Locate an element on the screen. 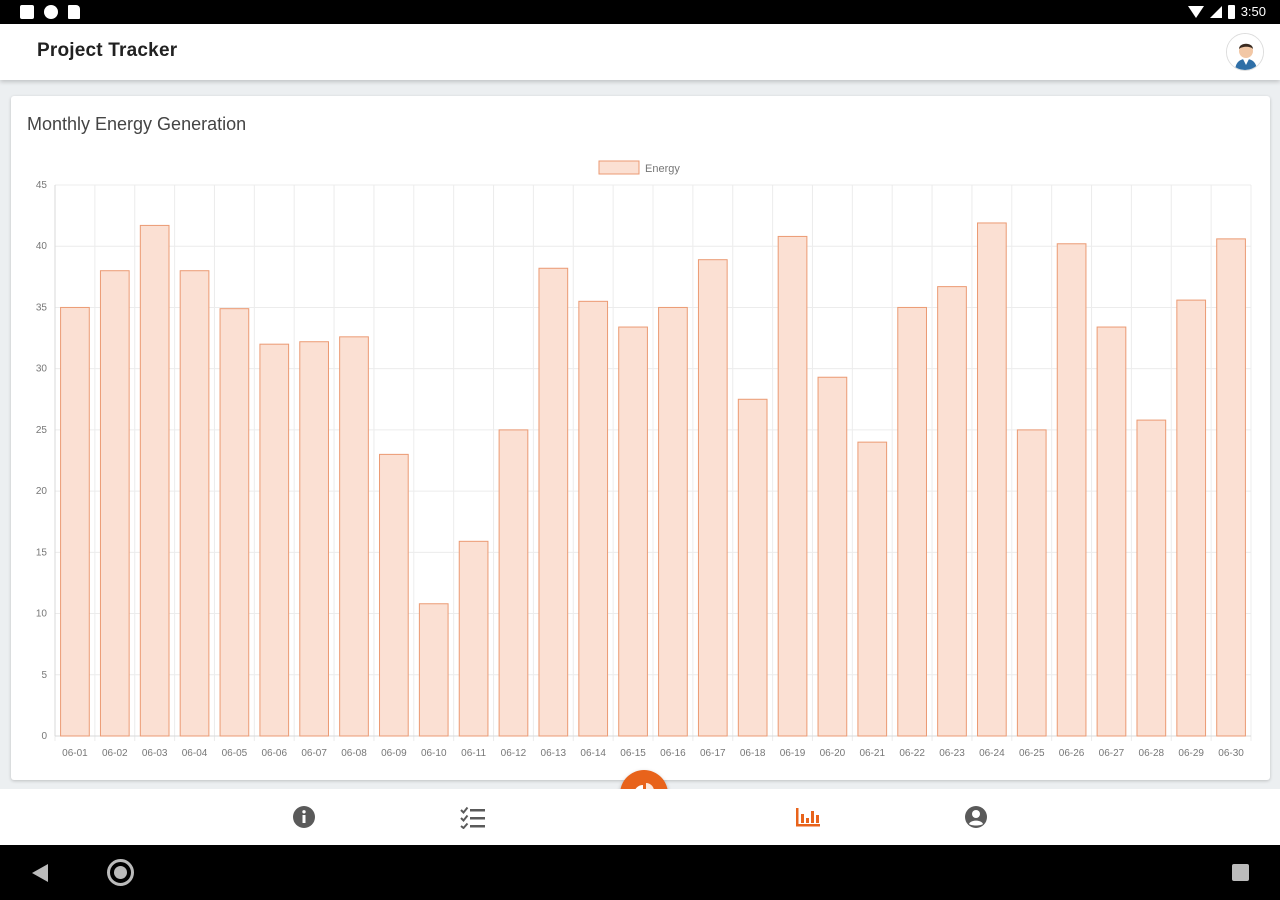 This screenshot has height=900, width=1280. y-tick-label: 15 is located at coordinates (42, 552).